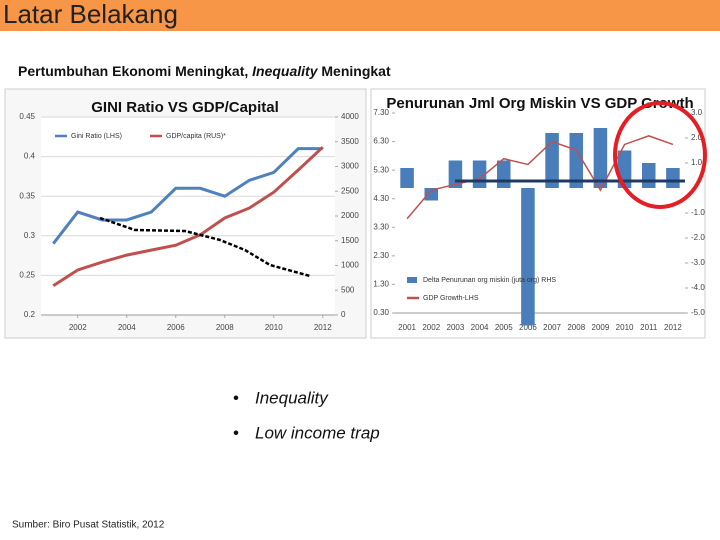 The height and width of the screenshot is (540, 720). What do you see at coordinates (649, 327) in the screenshot?
I see `x-tick-label: 2011` at bounding box center [649, 327].